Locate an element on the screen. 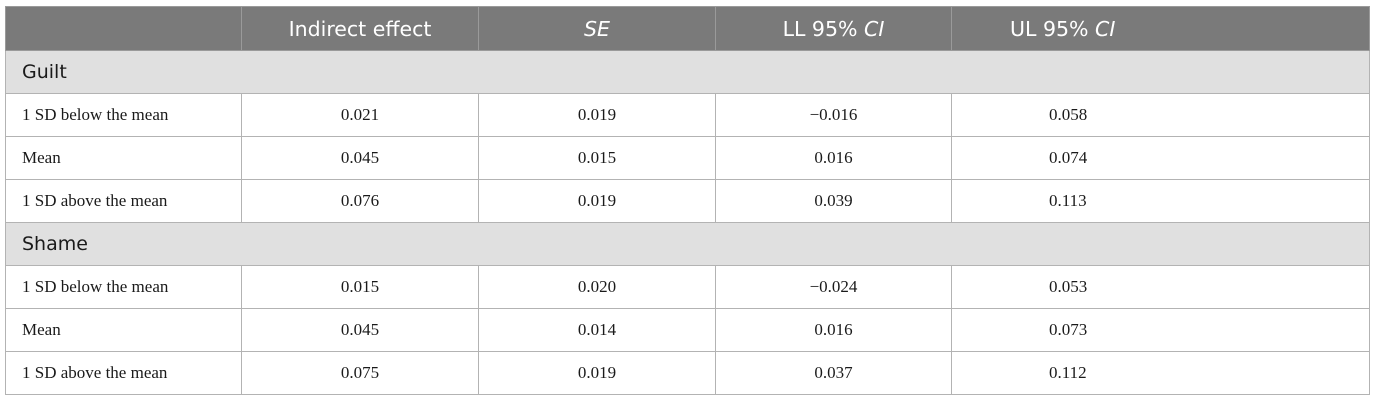  cell-se: 0.015 is located at coordinates (597, 158).